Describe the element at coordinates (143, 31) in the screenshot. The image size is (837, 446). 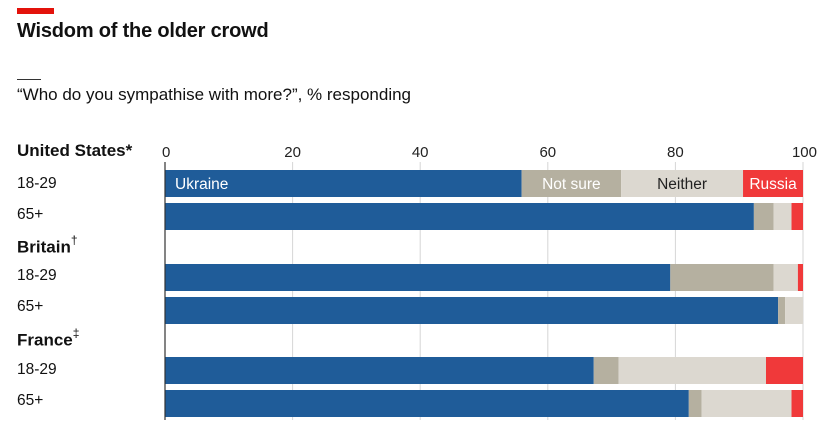
I see `chart-title: Wisdom of the older crowd` at that location.